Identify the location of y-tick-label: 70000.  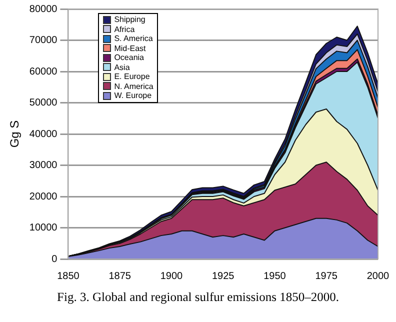
(43, 40).